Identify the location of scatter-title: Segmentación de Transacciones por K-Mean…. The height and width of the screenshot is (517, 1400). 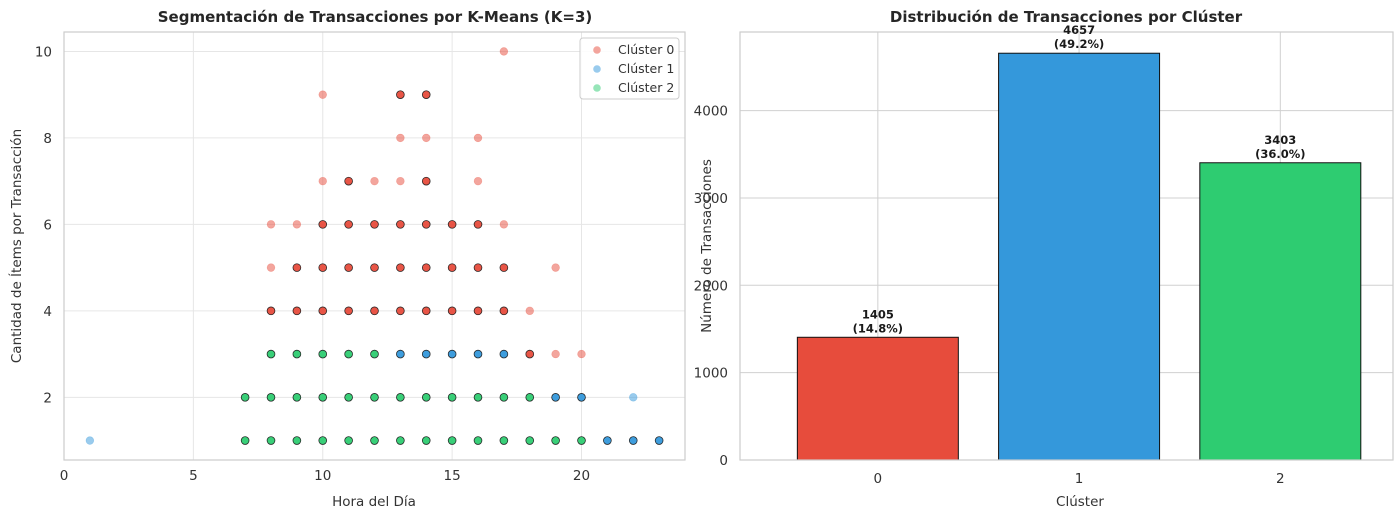
(375, 17).